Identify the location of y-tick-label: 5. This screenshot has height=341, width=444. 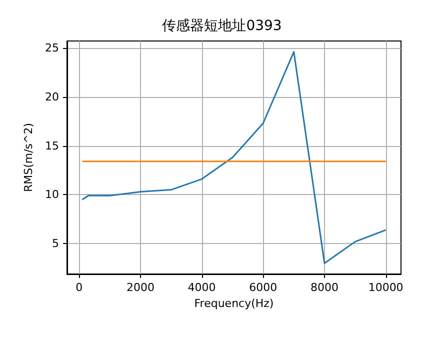
(55, 243).